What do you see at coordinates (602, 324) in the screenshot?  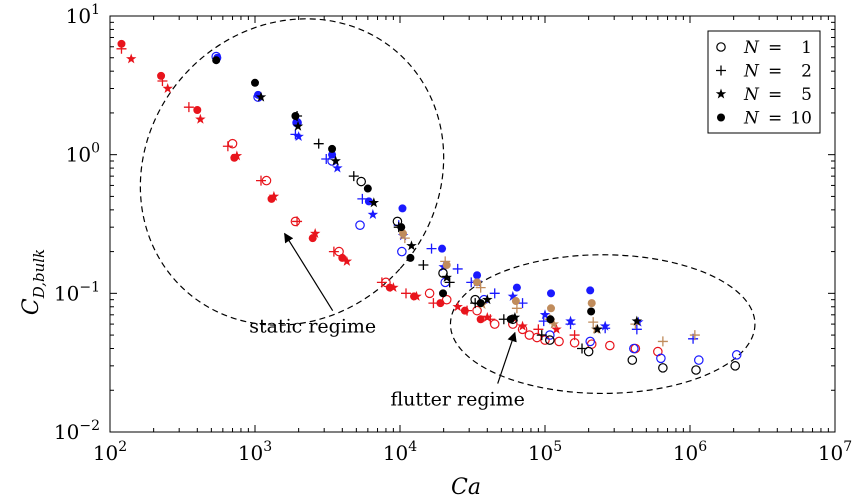 I see `region-ellipse` at bounding box center [602, 324].